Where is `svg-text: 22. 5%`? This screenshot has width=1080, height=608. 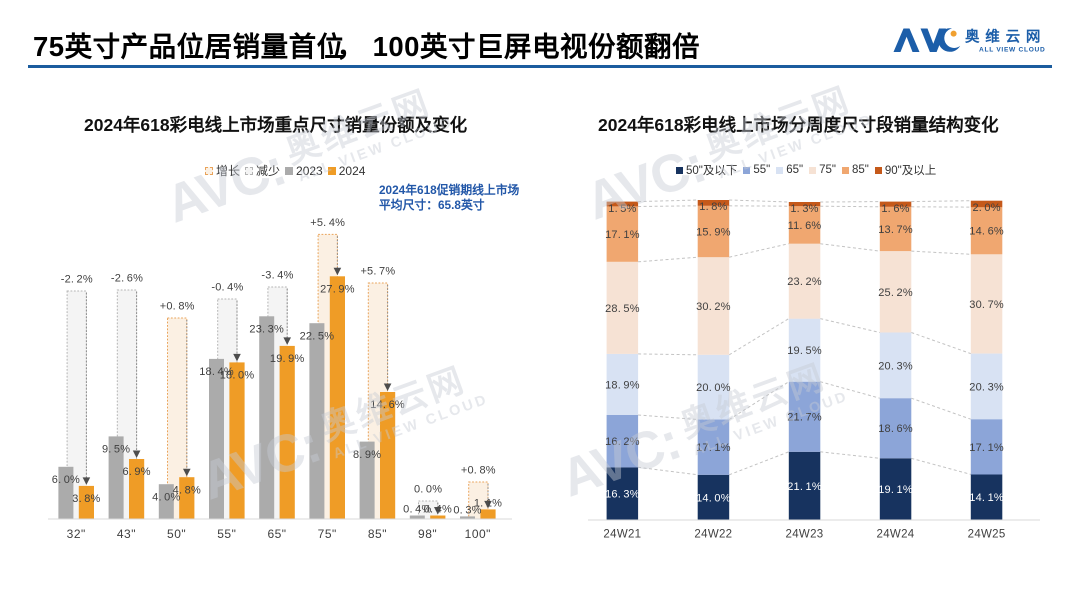
svg-text: 22. 5% is located at coordinates (317, 336).